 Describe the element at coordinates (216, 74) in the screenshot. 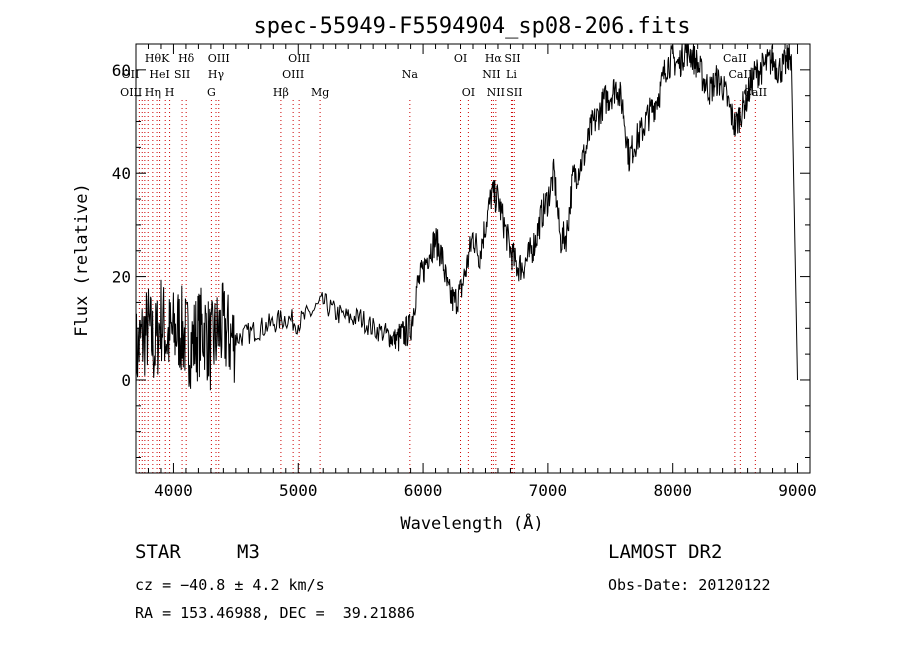

I see `line-marker-label: Hγ` at that location.